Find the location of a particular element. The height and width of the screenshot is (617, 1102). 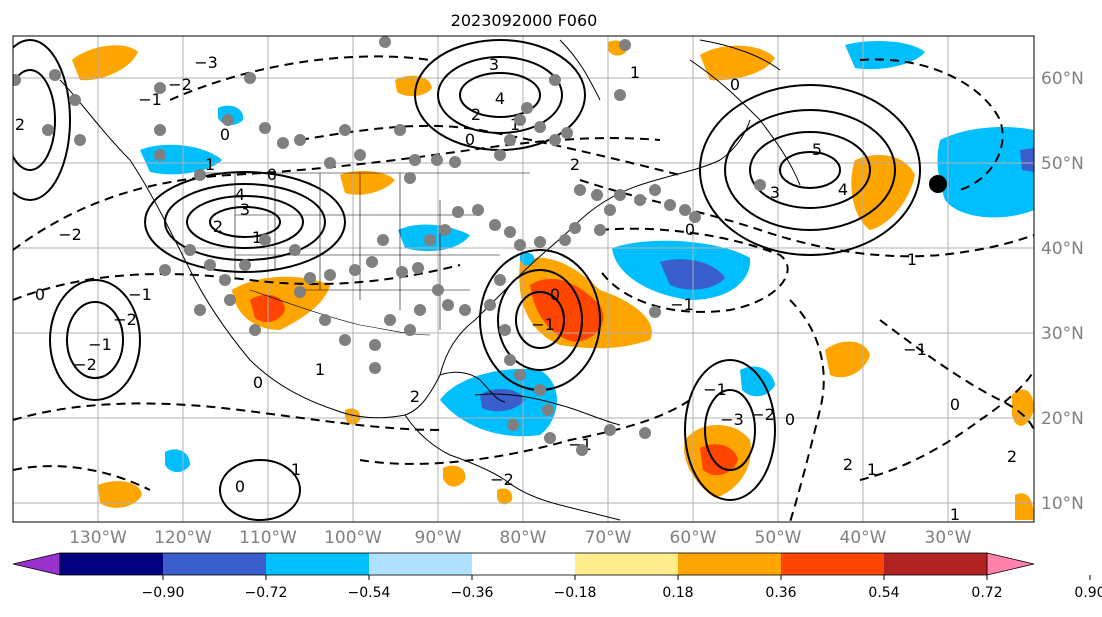

colorbar-tick-label: 0.36 is located at coordinates (780, 593).